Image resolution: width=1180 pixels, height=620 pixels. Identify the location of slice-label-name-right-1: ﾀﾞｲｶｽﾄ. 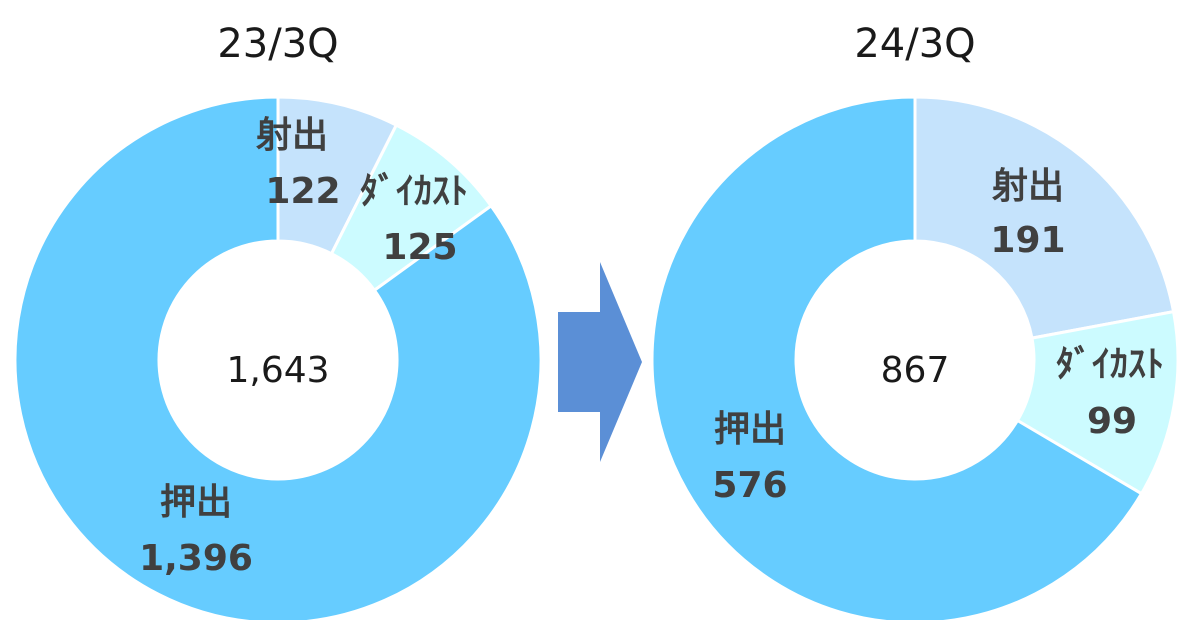
(1110, 364).